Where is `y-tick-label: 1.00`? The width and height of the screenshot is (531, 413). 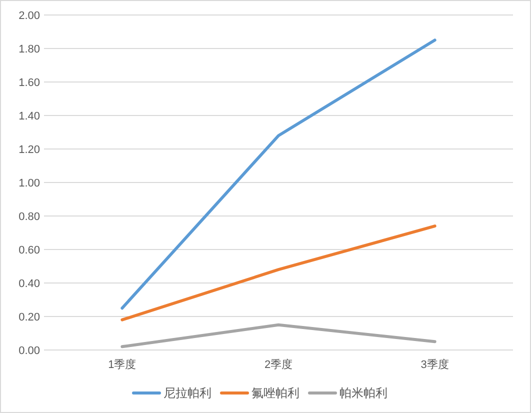
y-tick-label: 1.00 is located at coordinates (29, 184).